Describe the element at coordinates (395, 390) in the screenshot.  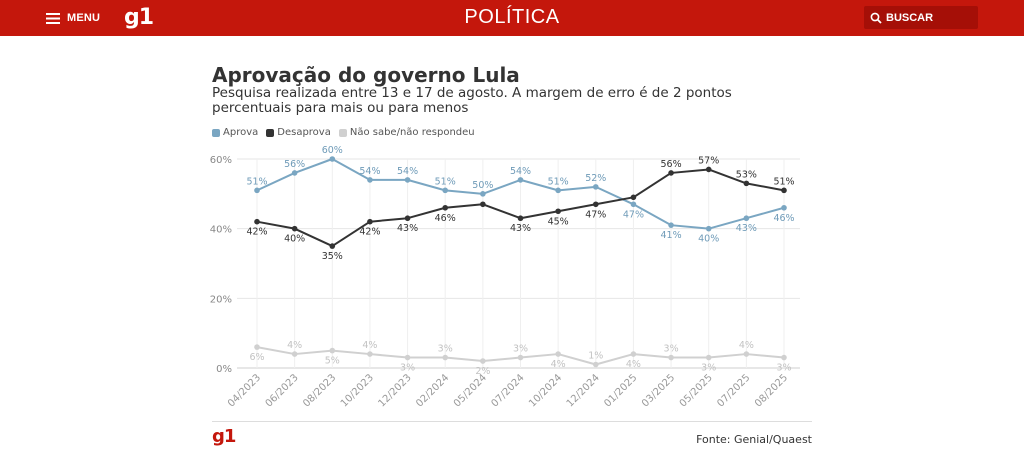
I see `x-tick-label: 12/2023` at that location.